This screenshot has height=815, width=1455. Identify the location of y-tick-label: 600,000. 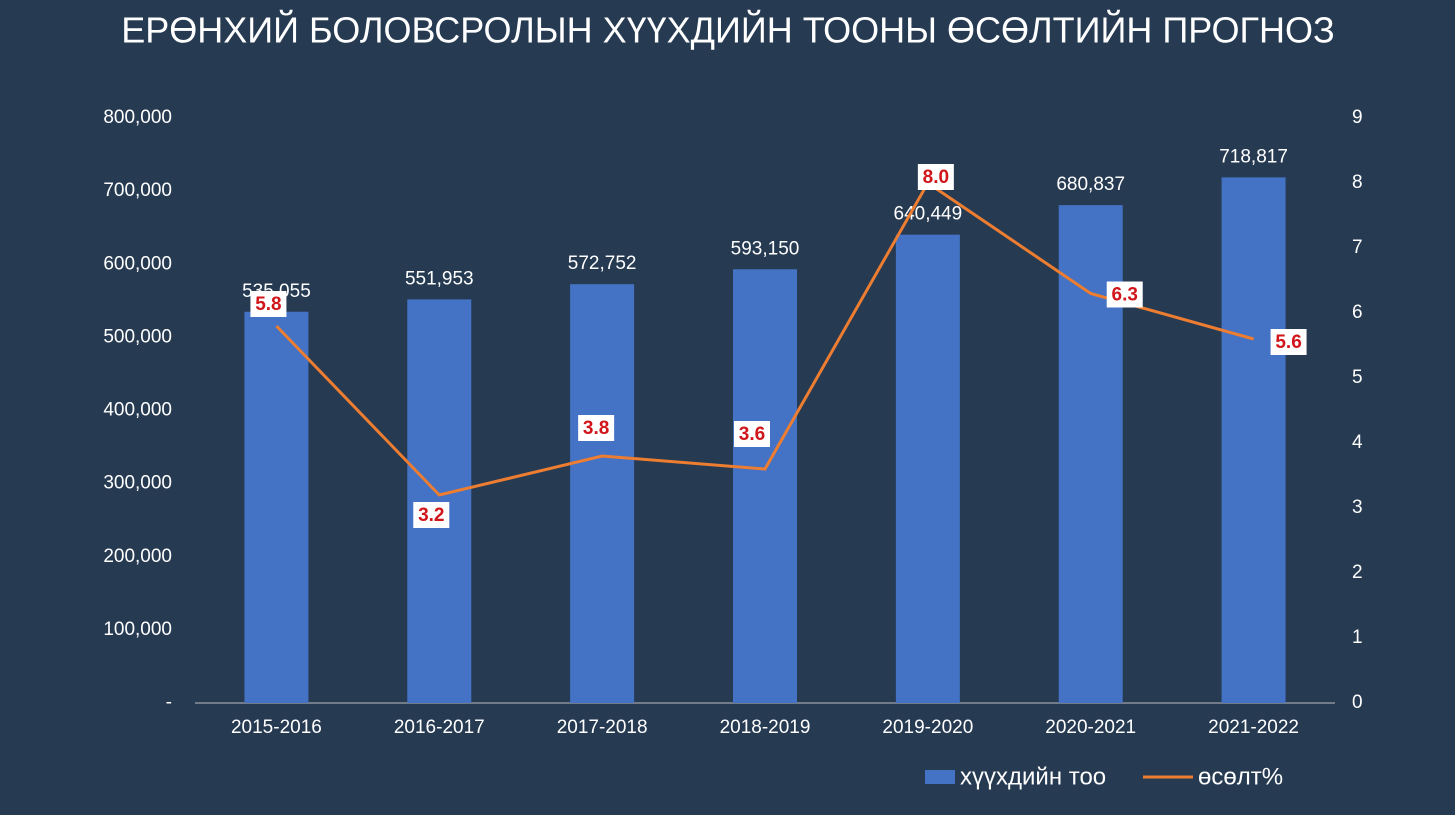
(137, 263).